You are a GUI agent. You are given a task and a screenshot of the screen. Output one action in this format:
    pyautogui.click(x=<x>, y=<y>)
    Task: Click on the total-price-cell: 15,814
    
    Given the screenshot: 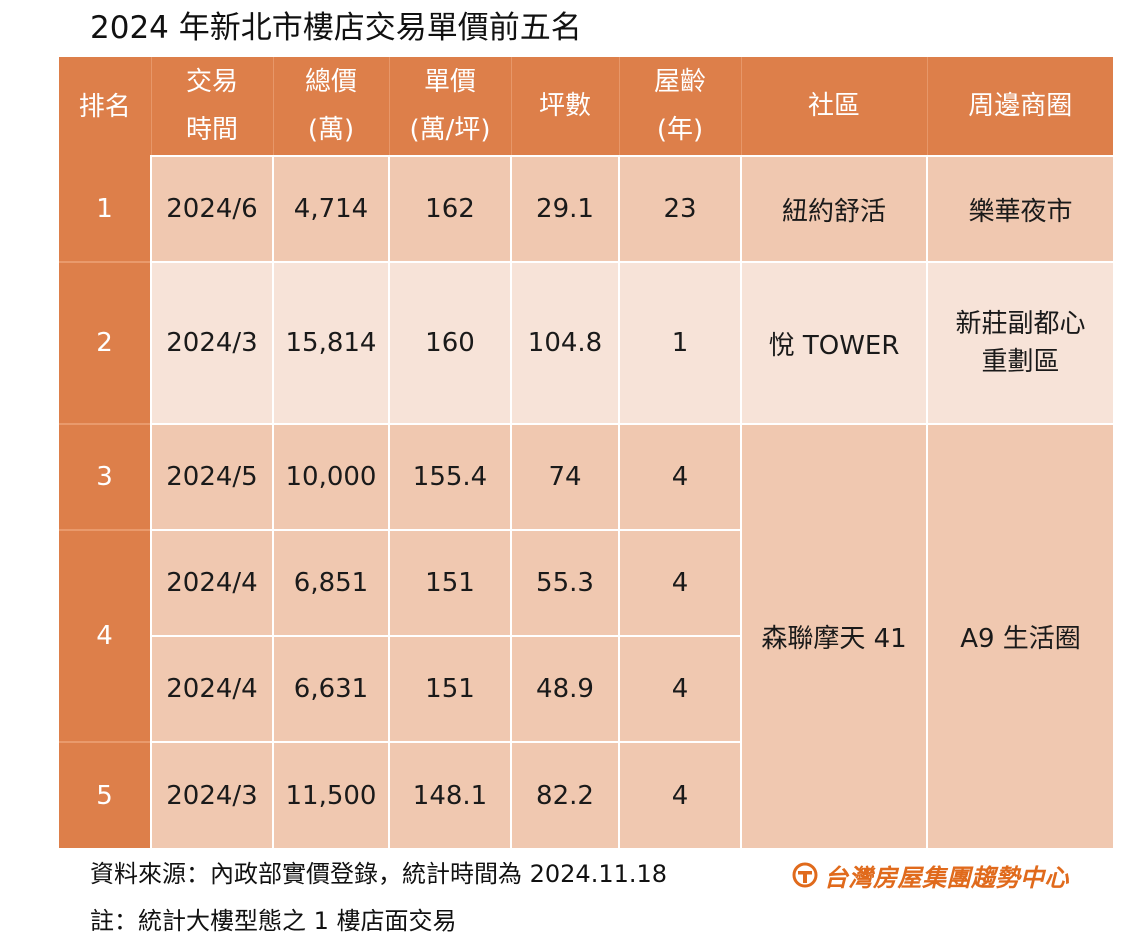 What is the action you would take?
    pyautogui.click(x=330, y=342)
    